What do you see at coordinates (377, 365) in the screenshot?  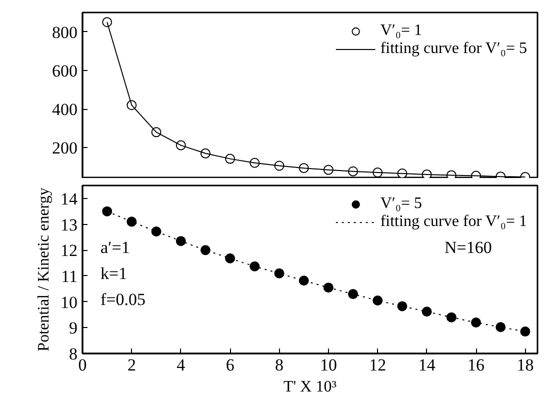 I see `x-tick-label: 12` at bounding box center [377, 365].